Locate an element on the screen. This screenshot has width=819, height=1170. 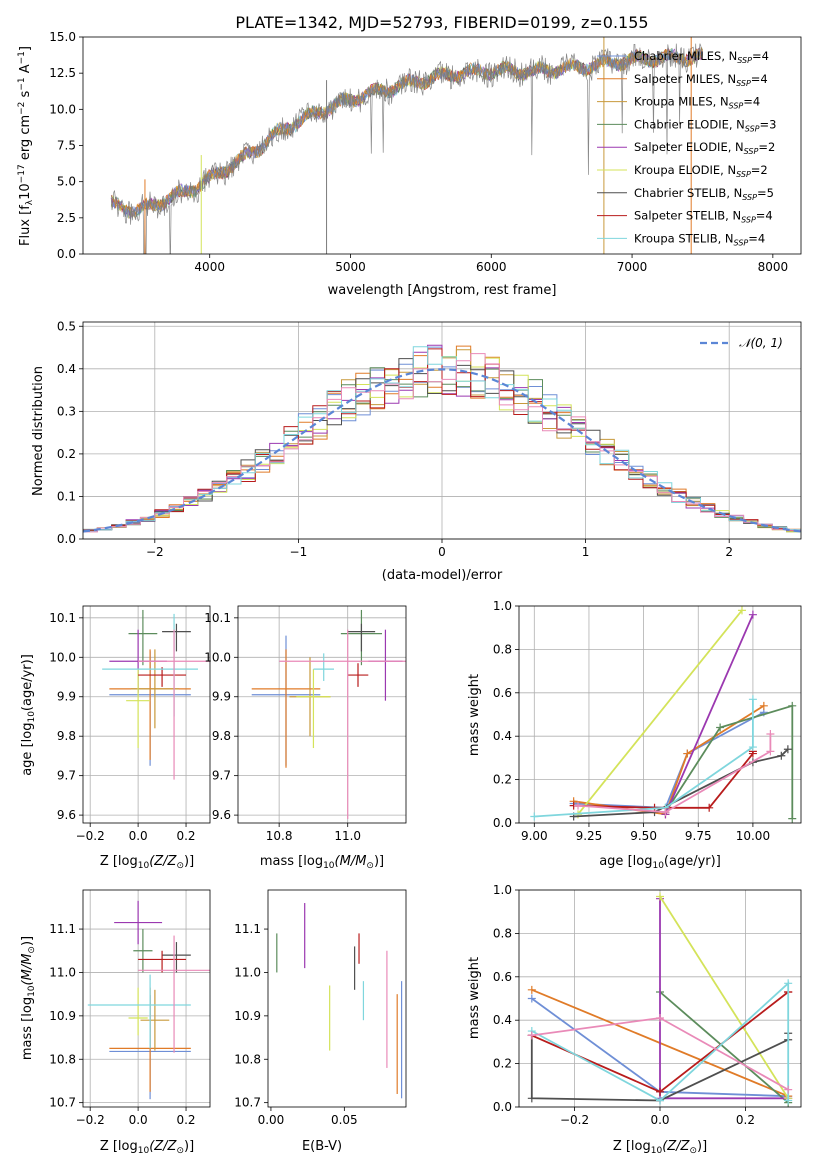
spectrum-line-chabrier-elodie is located at coordinates (406, 132).